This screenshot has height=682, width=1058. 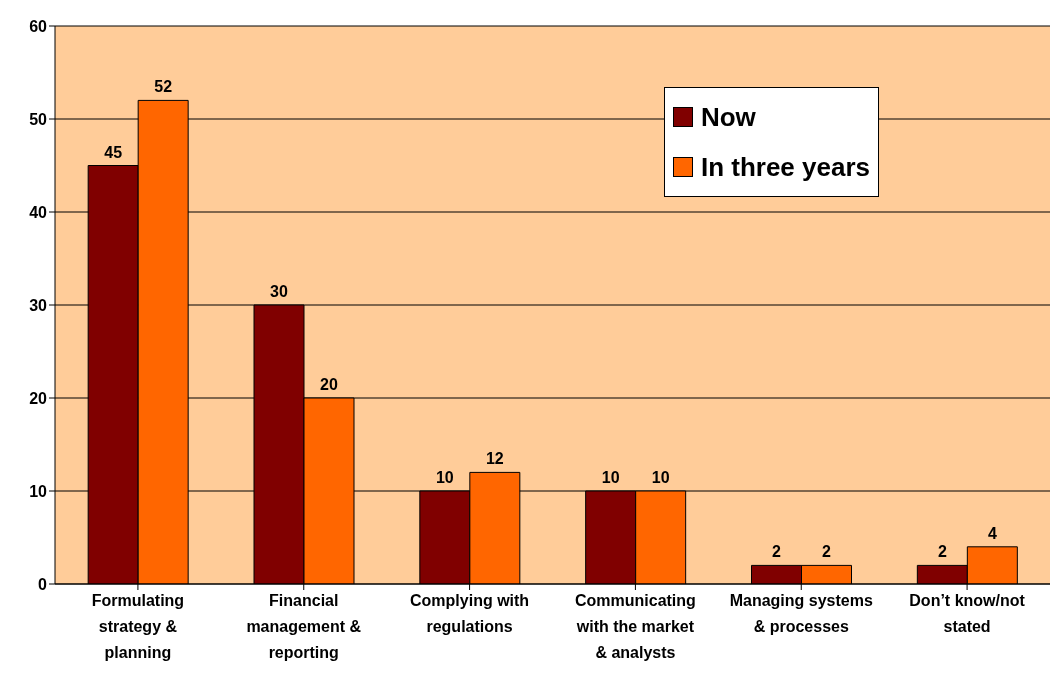 I want to click on y-tick-label: 60, so click(x=38, y=26).